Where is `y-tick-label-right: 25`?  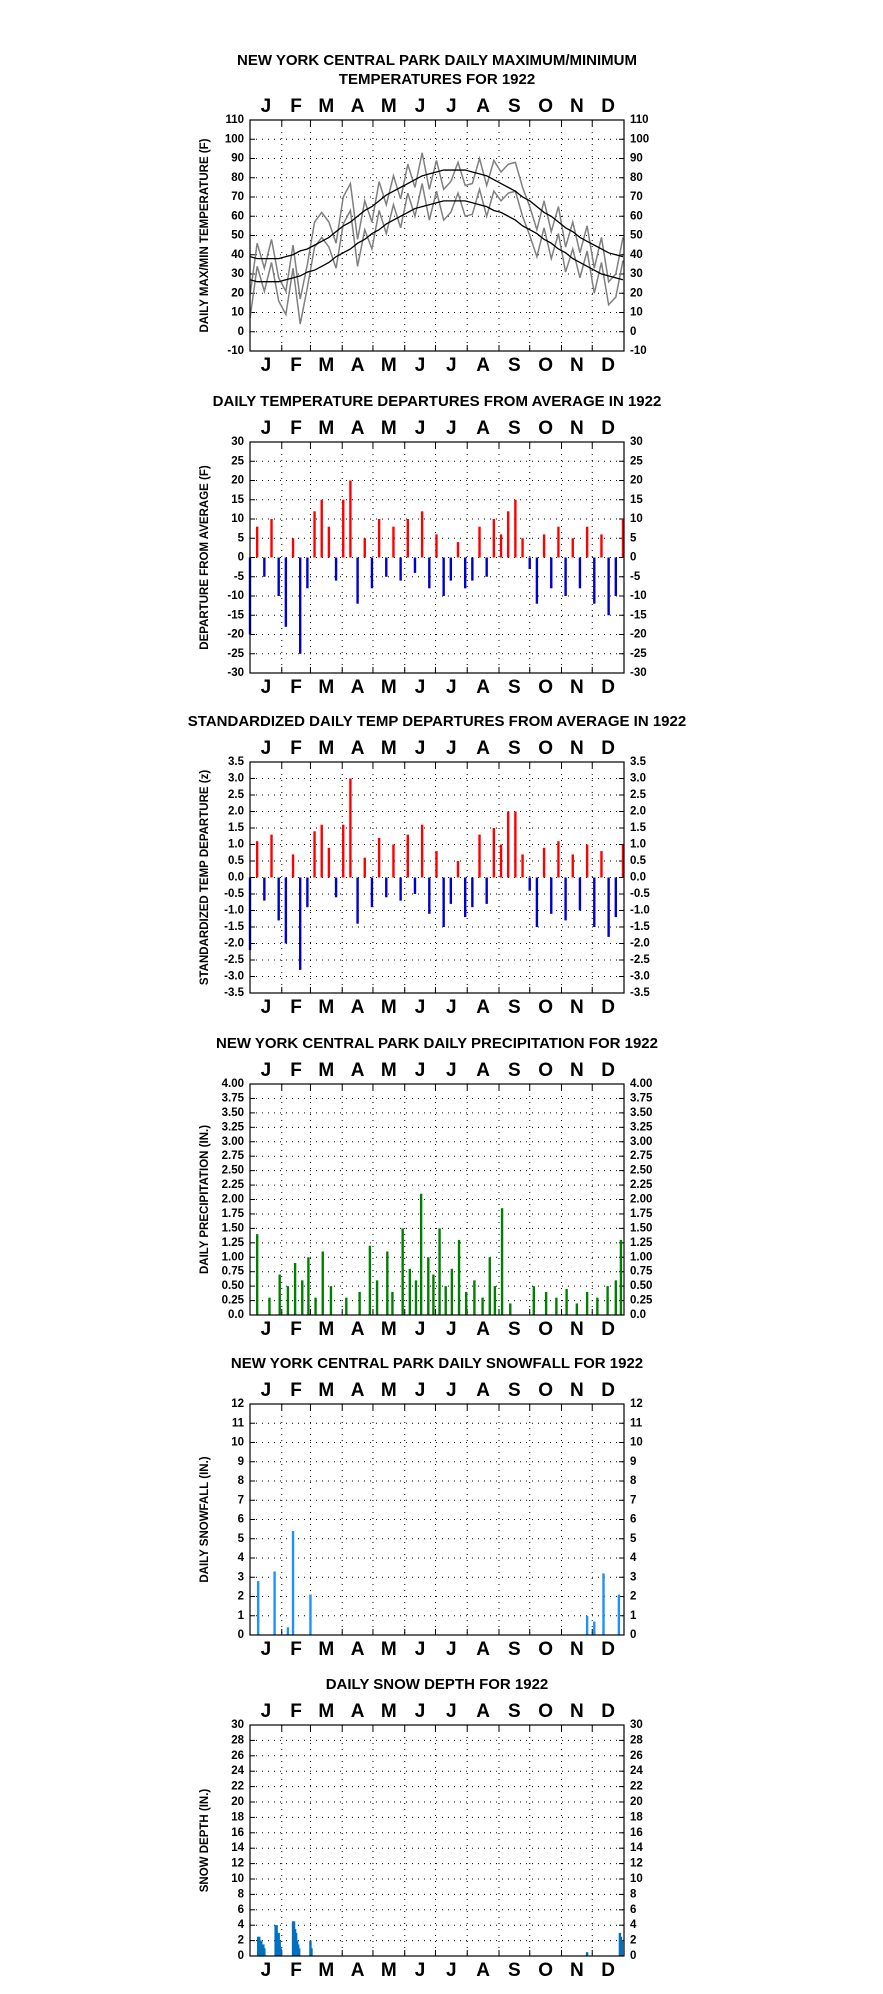
y-tick-label-right: 25 is located at coordinates (636, 461).